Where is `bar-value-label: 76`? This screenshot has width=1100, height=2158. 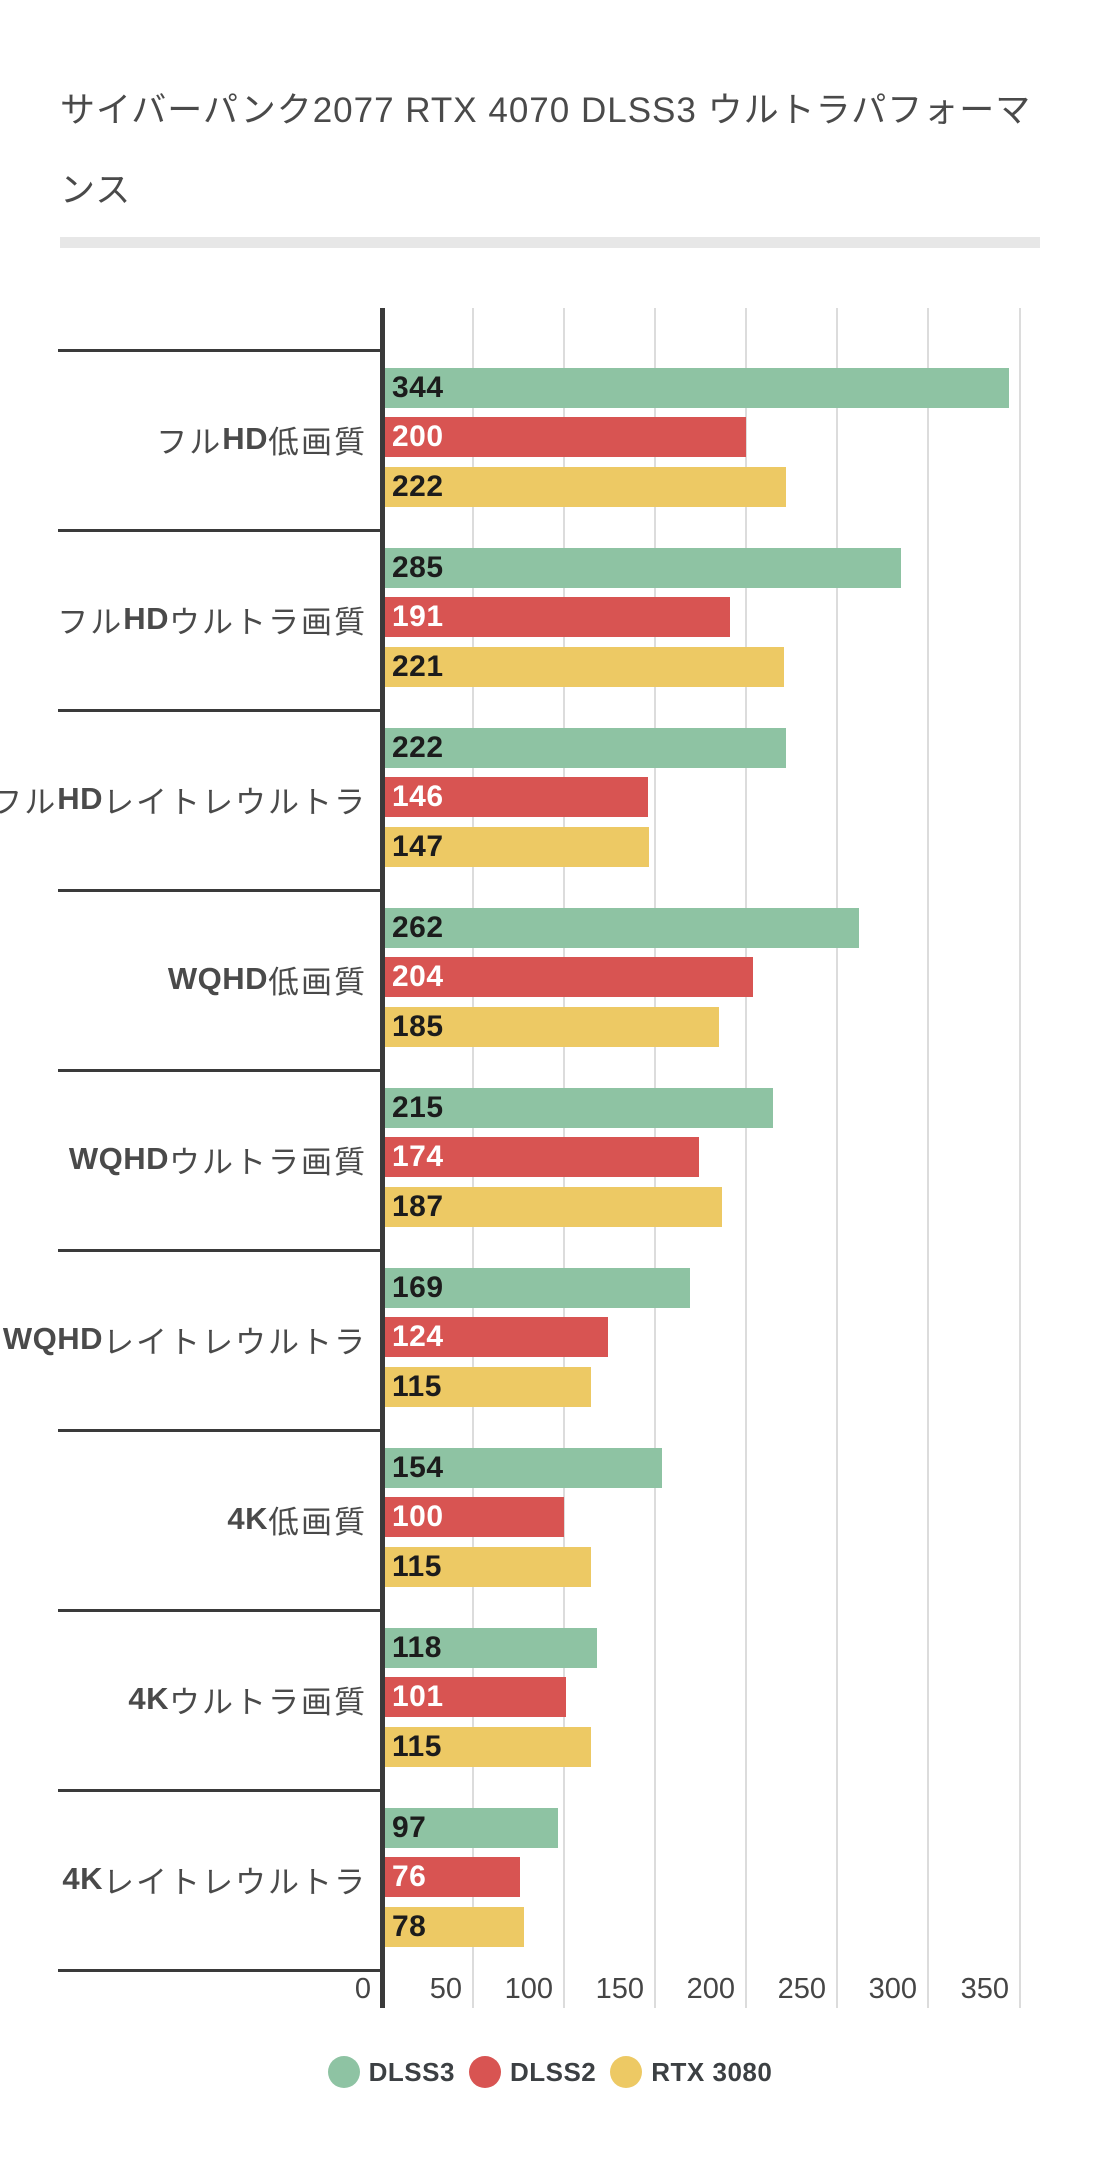 bar-value-label: 76 is located at coordinates (409, 1876).